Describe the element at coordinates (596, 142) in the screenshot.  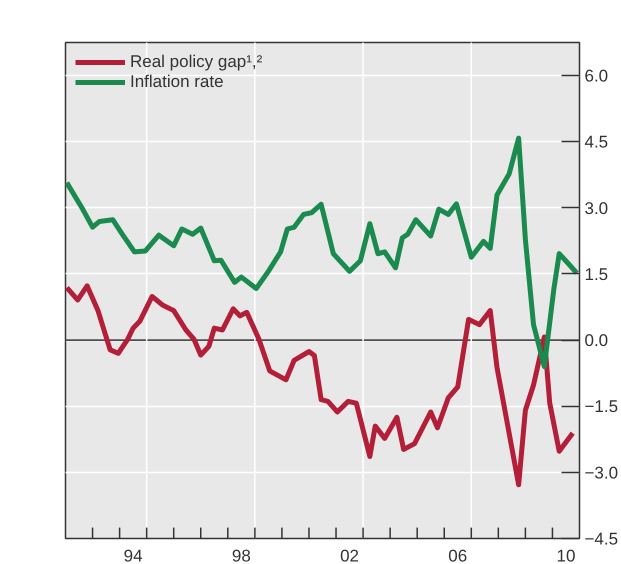
I see `y-tick-label: 4.5` at that location.